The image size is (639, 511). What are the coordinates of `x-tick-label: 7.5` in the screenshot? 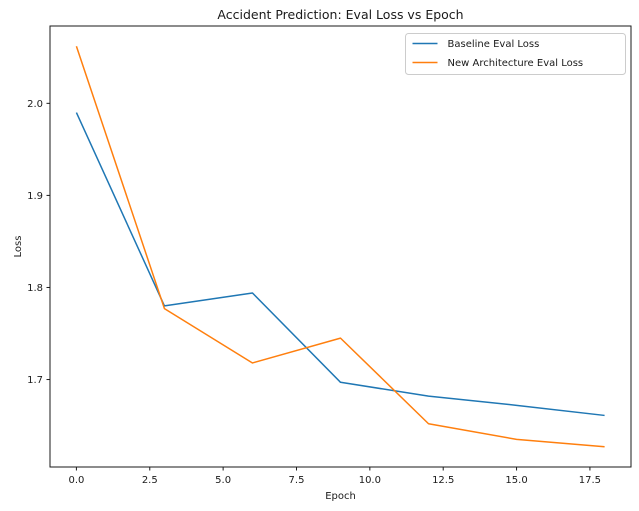 It's located at (297, 480).